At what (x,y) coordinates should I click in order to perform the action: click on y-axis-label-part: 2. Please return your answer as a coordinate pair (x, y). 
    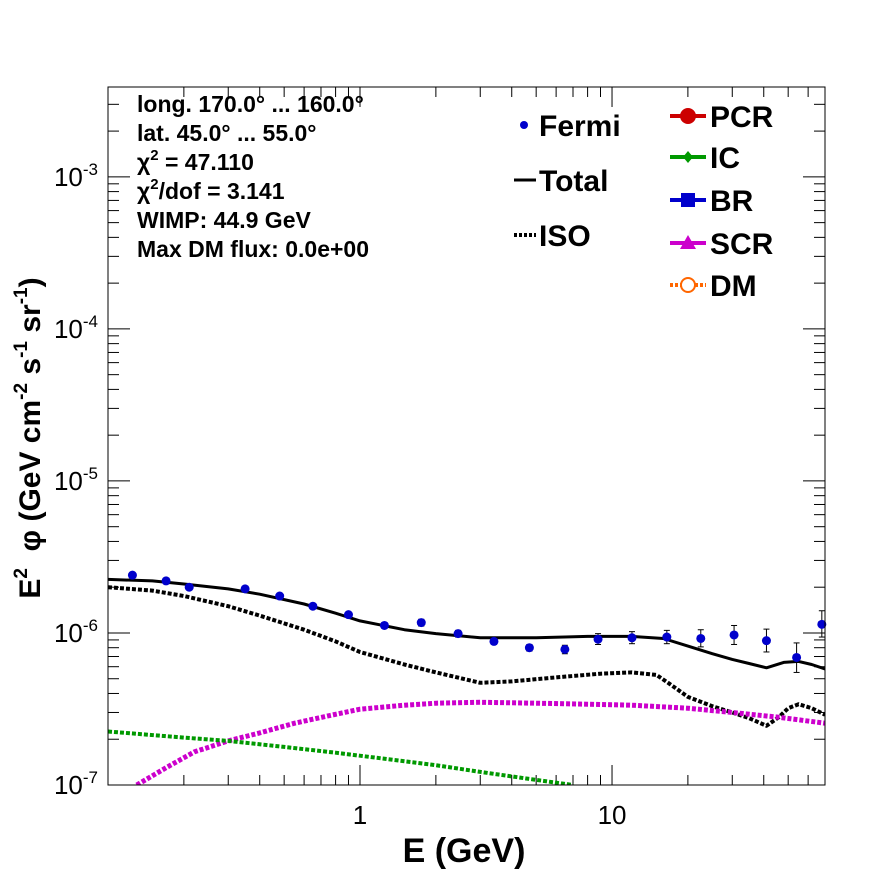
    Looking at the image, I should click on (21, 573).